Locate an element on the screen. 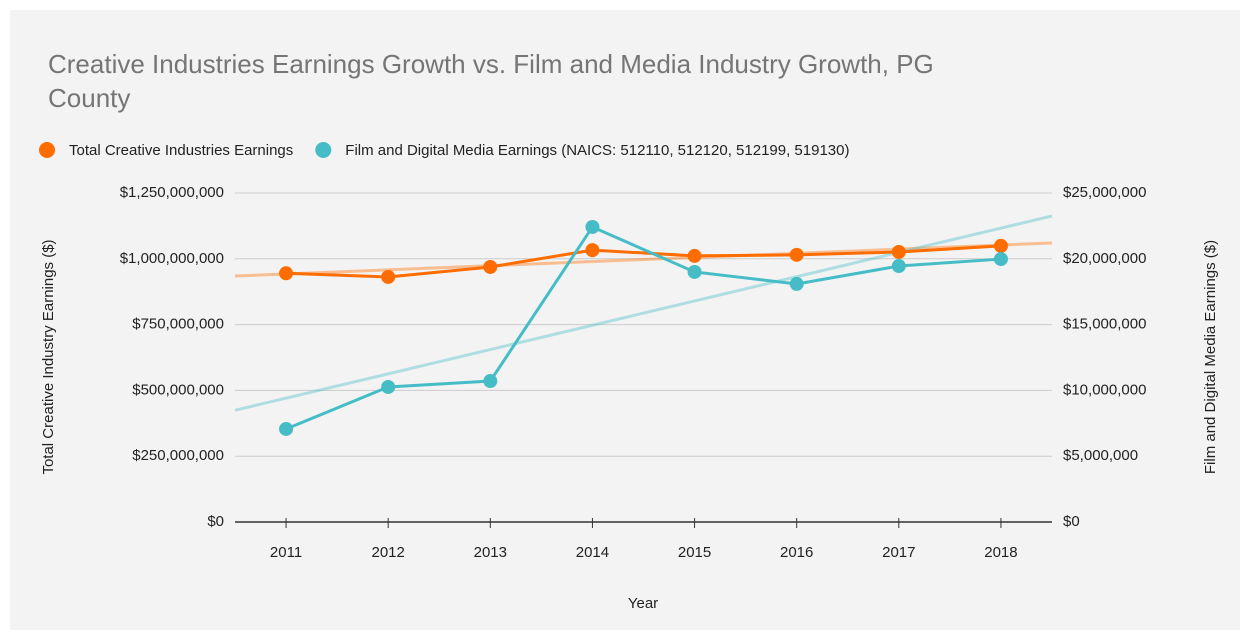  y-tick-label: $250,000,000 is located at coordinates (178, 455).